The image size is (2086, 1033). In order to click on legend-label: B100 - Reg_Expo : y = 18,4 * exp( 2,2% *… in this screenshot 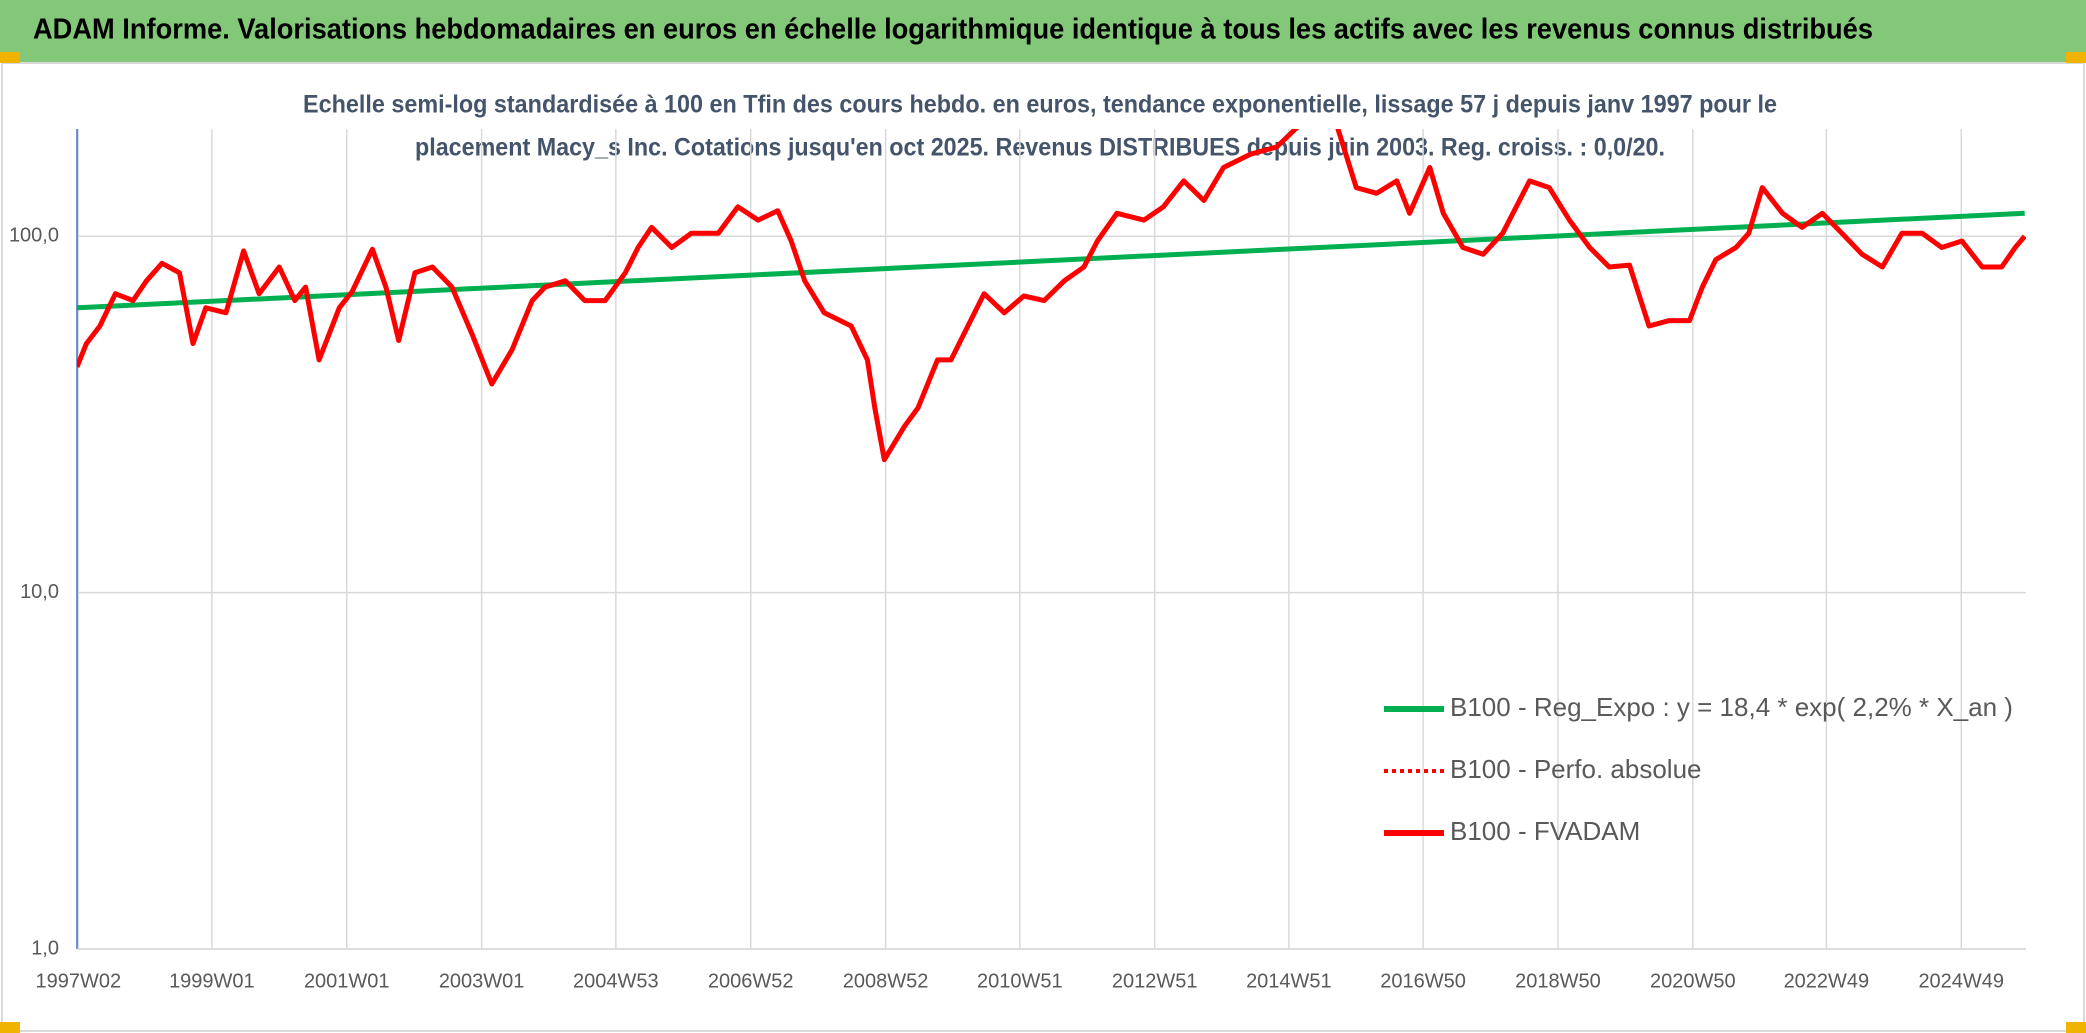, I will do `click(1731, 707)`.